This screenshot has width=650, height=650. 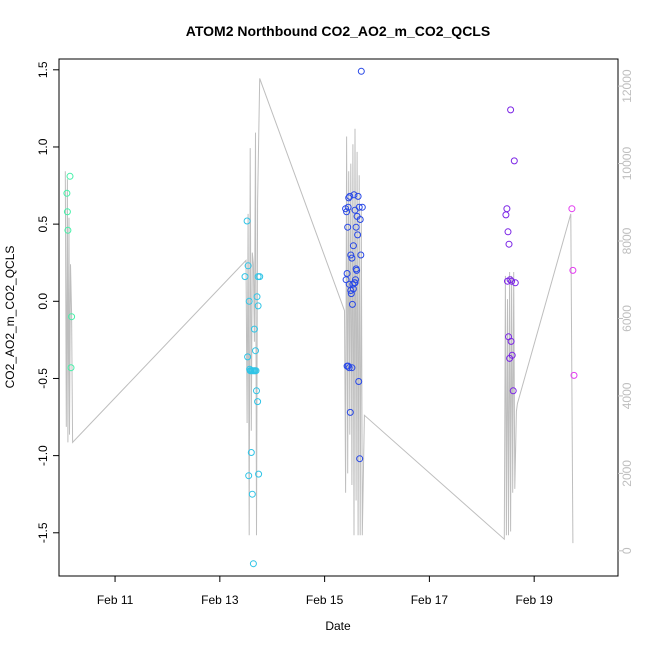 What do you see at coordinates (220, 600) in the screenshot?
I see `x-tick-label: Feb 13` at bounding box center [220, 600].